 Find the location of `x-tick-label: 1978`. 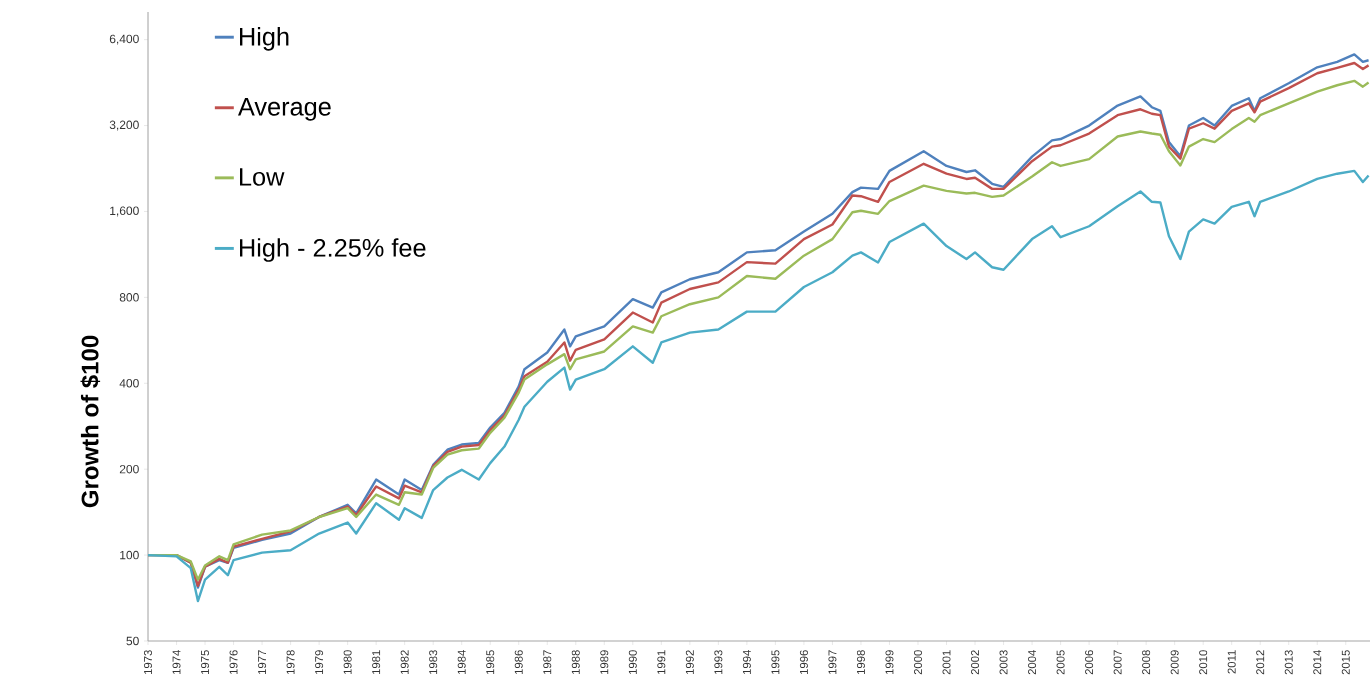

x-tick-label: 1978 is located at coordinates (290, 662).